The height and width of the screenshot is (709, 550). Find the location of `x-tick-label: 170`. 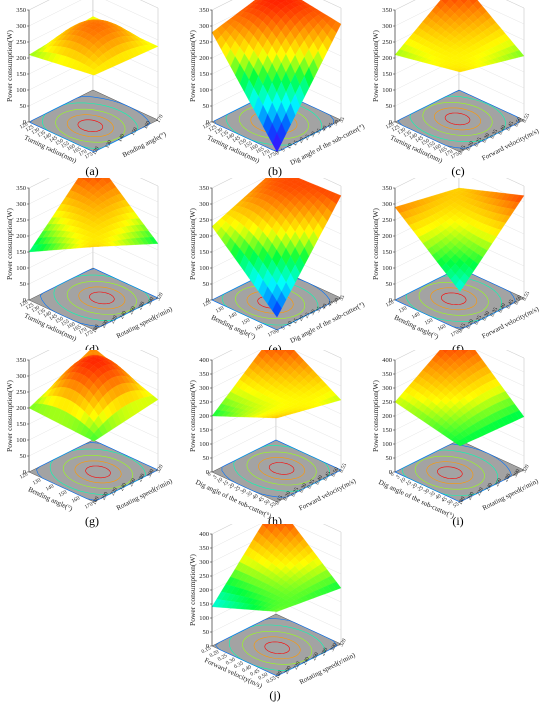

x-tick-label: 170 is located at coordinates (83, 153).